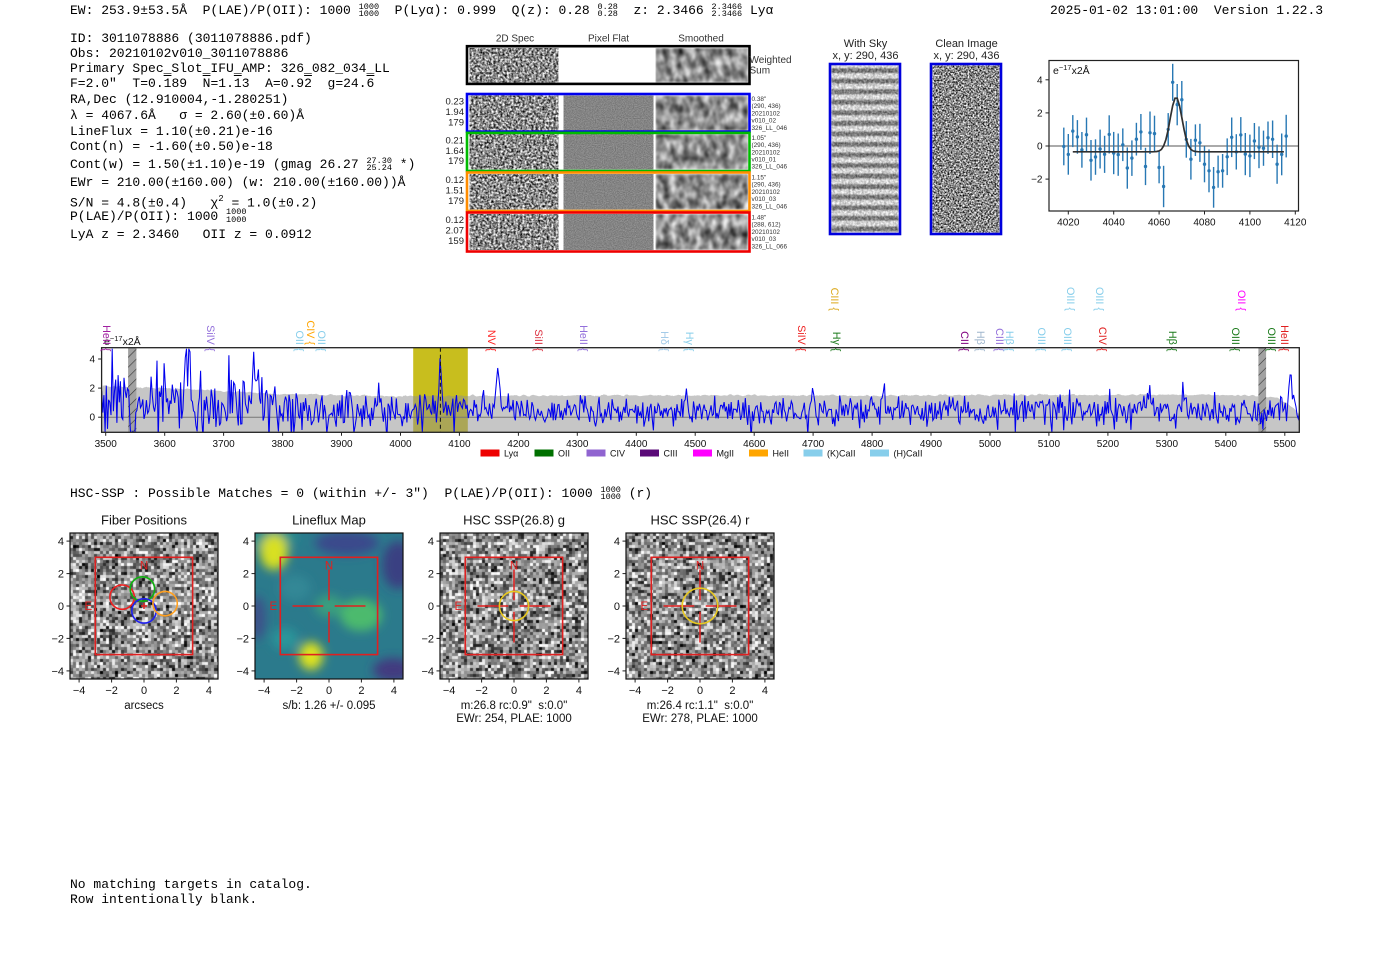 The width and height of the screenshot is (1400, 953). Describe the element at coordinates (1285, 444) in the screenshot. I see `svg-text: 5500` at that location.